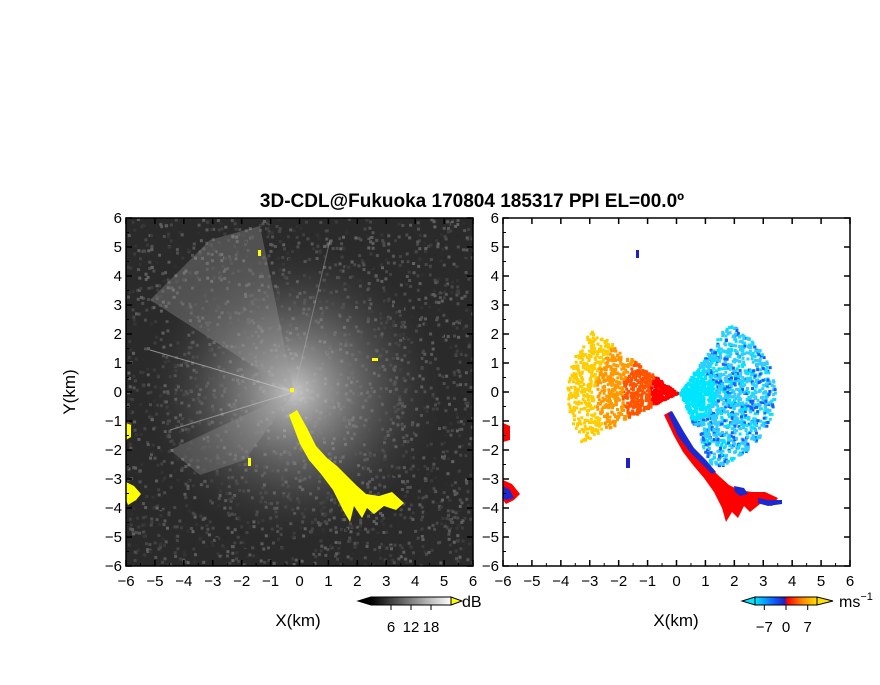 This screenshot has height=685, width=880. Describe the element at coordinates (69, 391) in the screenshot. I see `reflectivity-y-axis-label: Y(km)` at that location.